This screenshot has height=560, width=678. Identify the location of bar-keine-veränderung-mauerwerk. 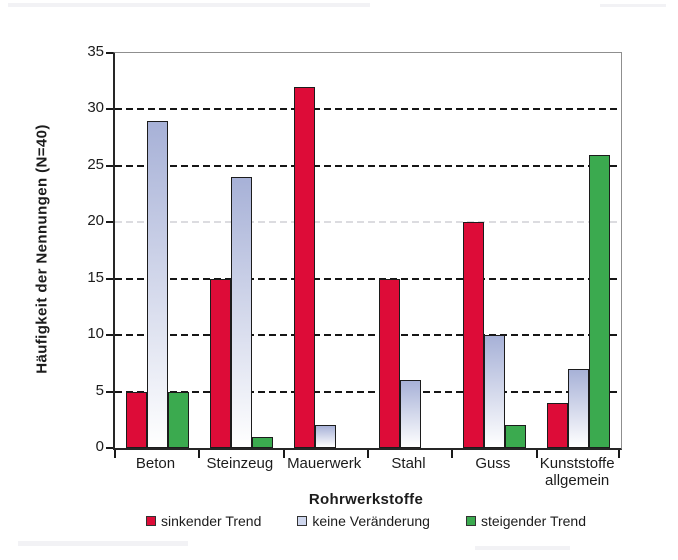
(326, 436).